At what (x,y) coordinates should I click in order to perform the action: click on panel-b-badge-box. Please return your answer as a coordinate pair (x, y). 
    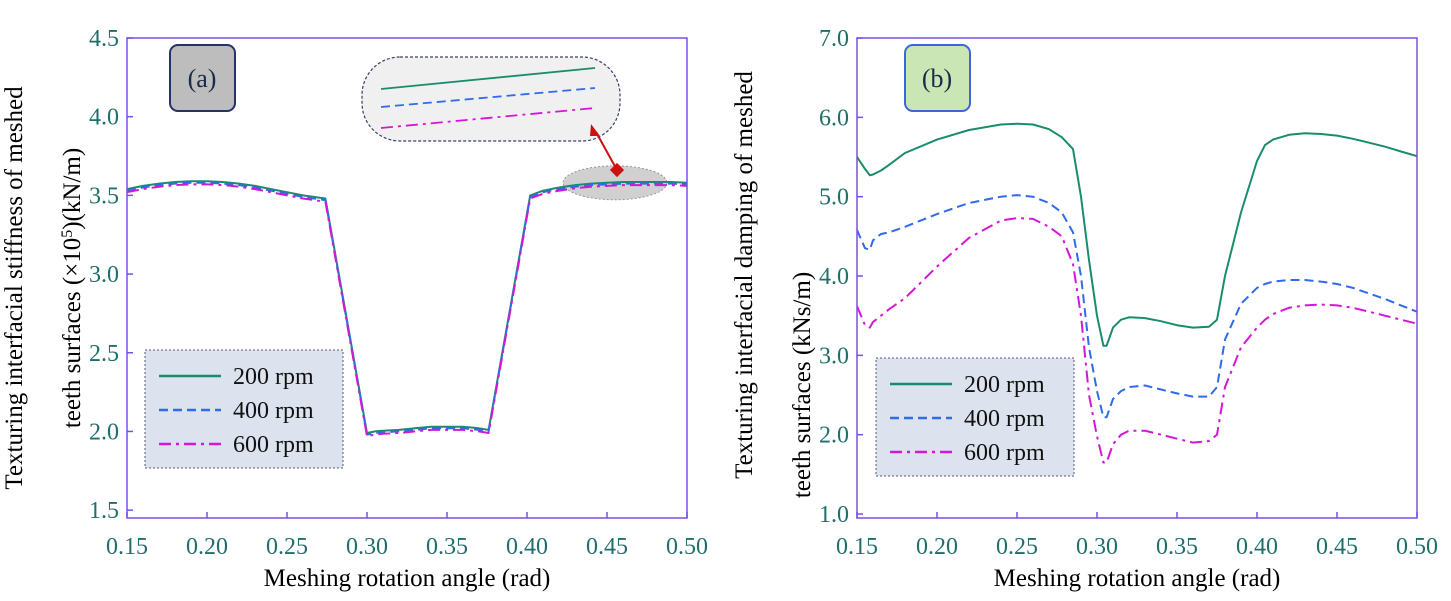
    Looking at the image, I should click on (937, 78).